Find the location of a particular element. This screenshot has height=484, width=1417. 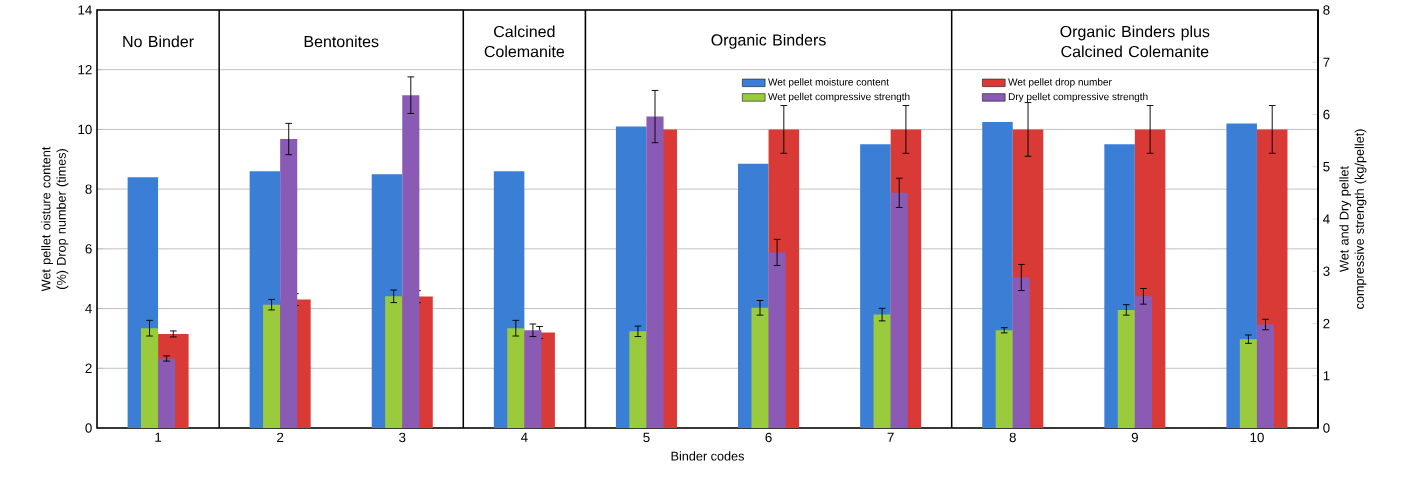

legend-label: Wet pellet drop number is located at coordinates (1060, 83).